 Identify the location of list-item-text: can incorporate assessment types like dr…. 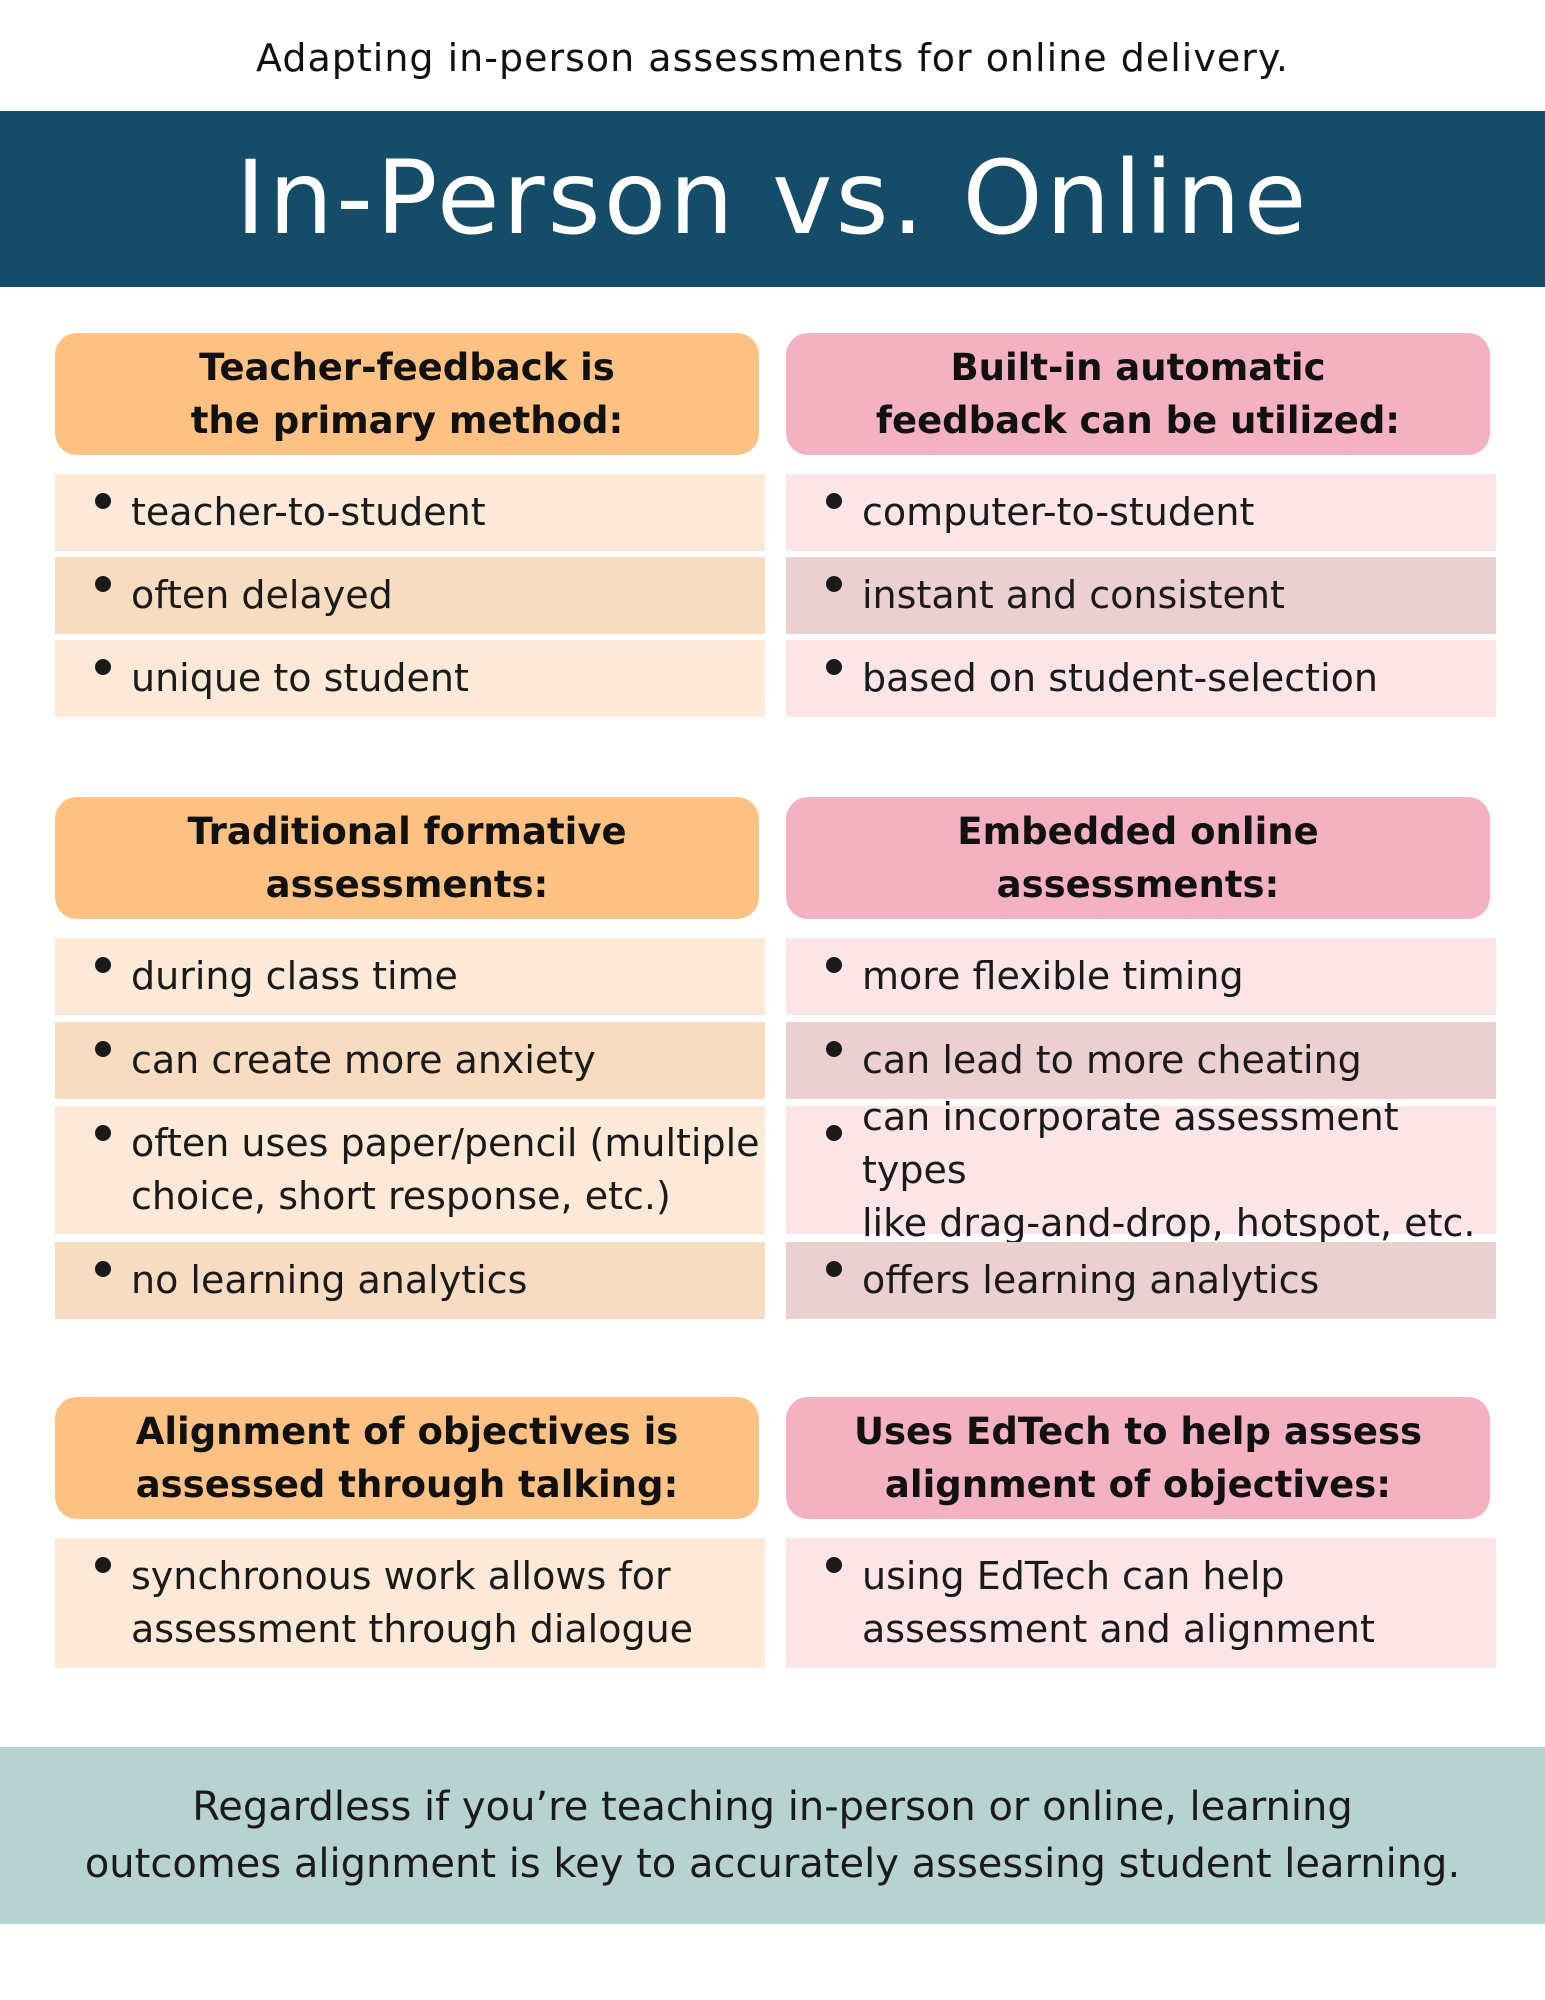
(1169, 1169).